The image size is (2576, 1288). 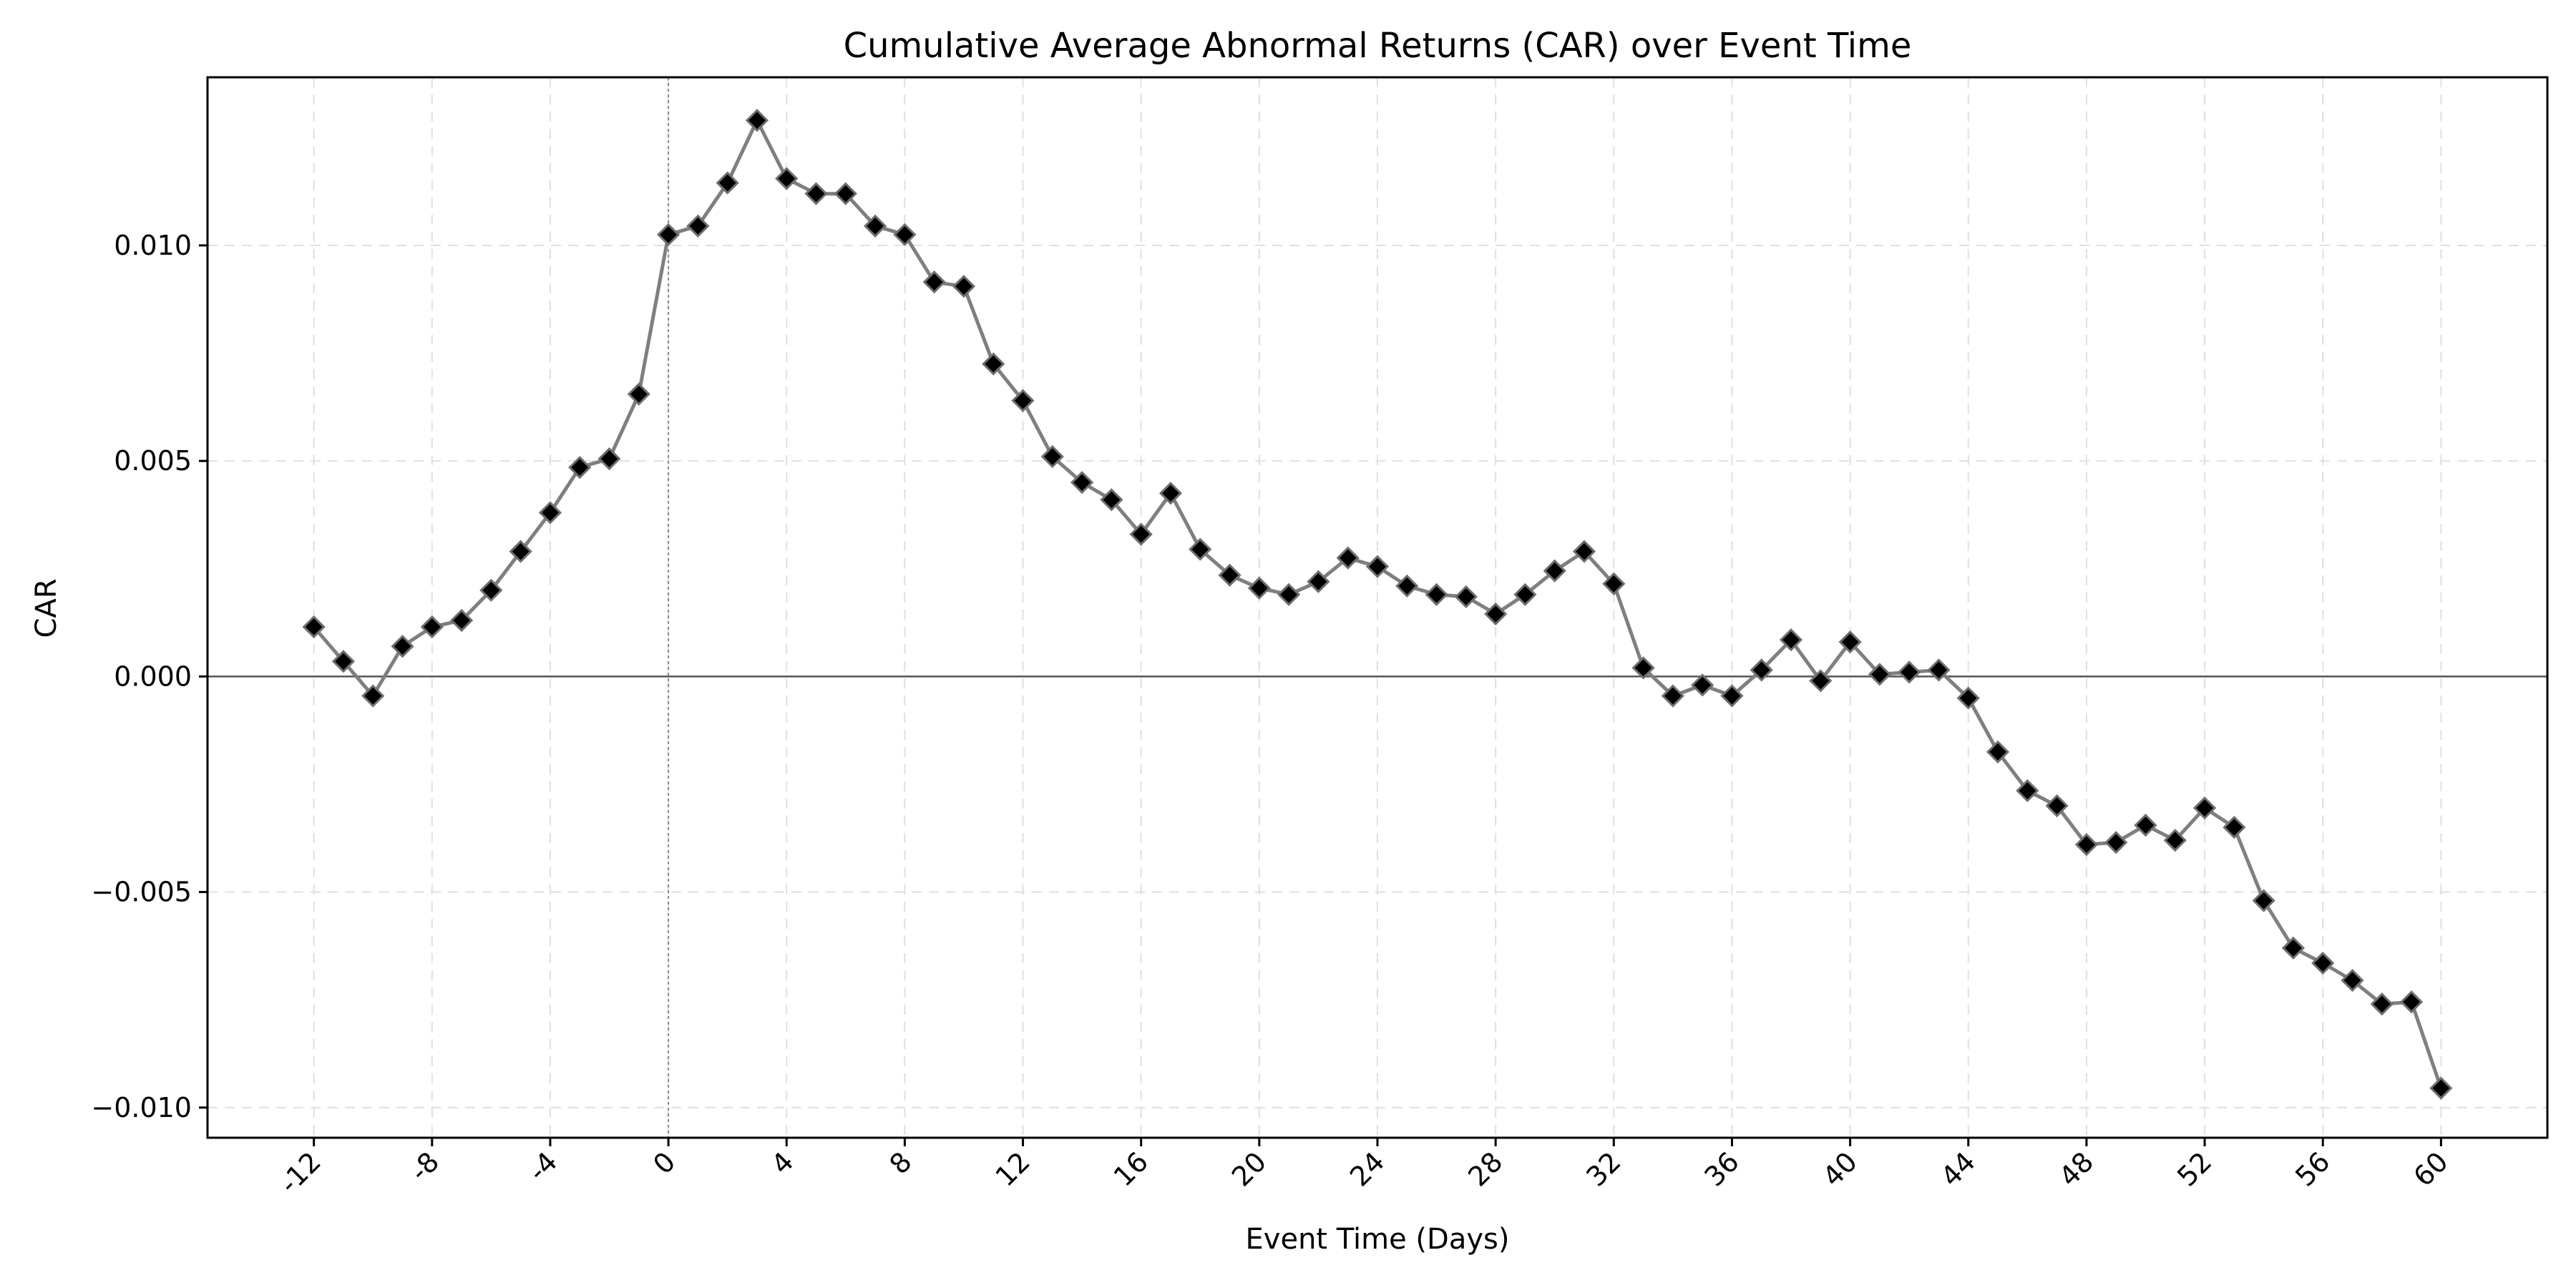 What do you see at coordinates (153, 461) in the screenshot?
I see `y-tick-label: 0.005` at bounding box center [153, 461].